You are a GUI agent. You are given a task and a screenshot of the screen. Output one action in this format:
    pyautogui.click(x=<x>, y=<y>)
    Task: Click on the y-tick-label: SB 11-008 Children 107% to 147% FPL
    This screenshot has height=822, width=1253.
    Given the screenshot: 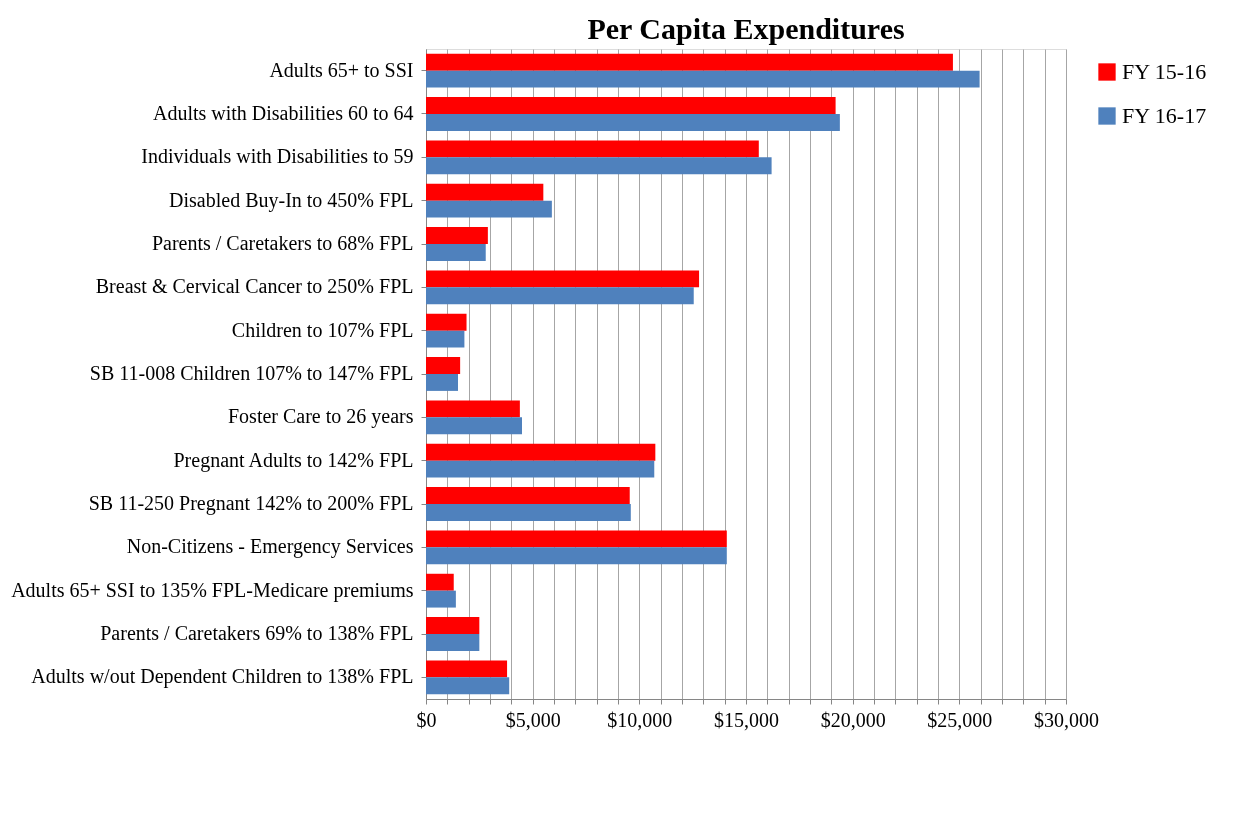 What is the action you would take?
    pyautogui.click(x=251, y=373)
    